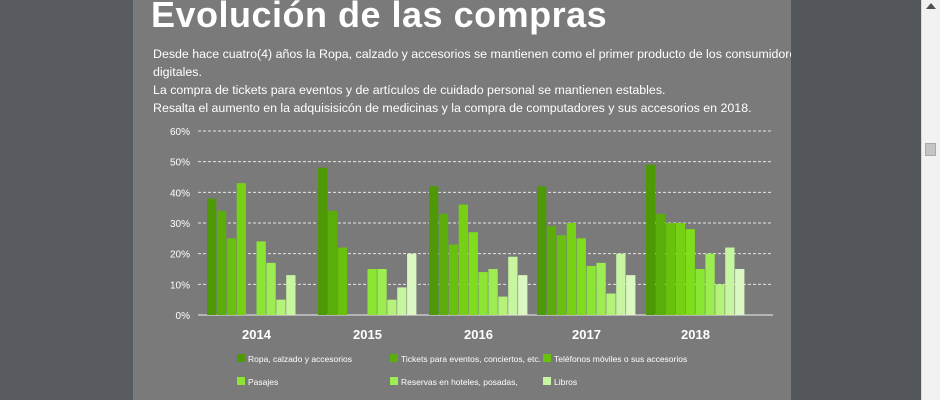 The image size is (940, 400). Describe the element at coordinates (379, 17) in the screenshot. I see `slide-title: Evolución de las compras` at that location.